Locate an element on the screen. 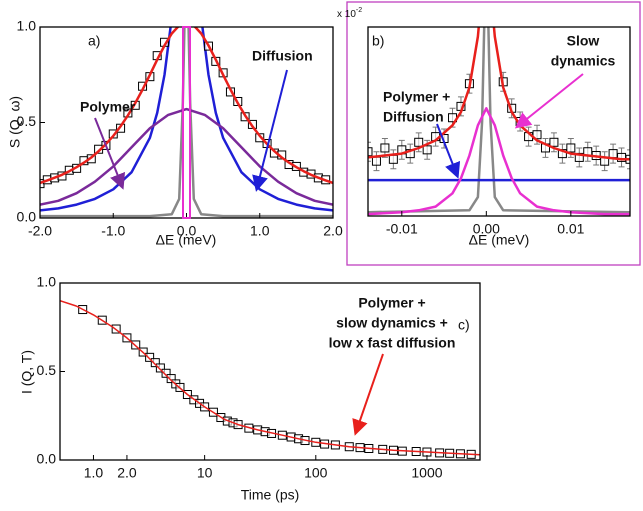 This screenshot has width=643, height=511. y-axis-label: I (Q, T) is located at coordinates (27, 372).